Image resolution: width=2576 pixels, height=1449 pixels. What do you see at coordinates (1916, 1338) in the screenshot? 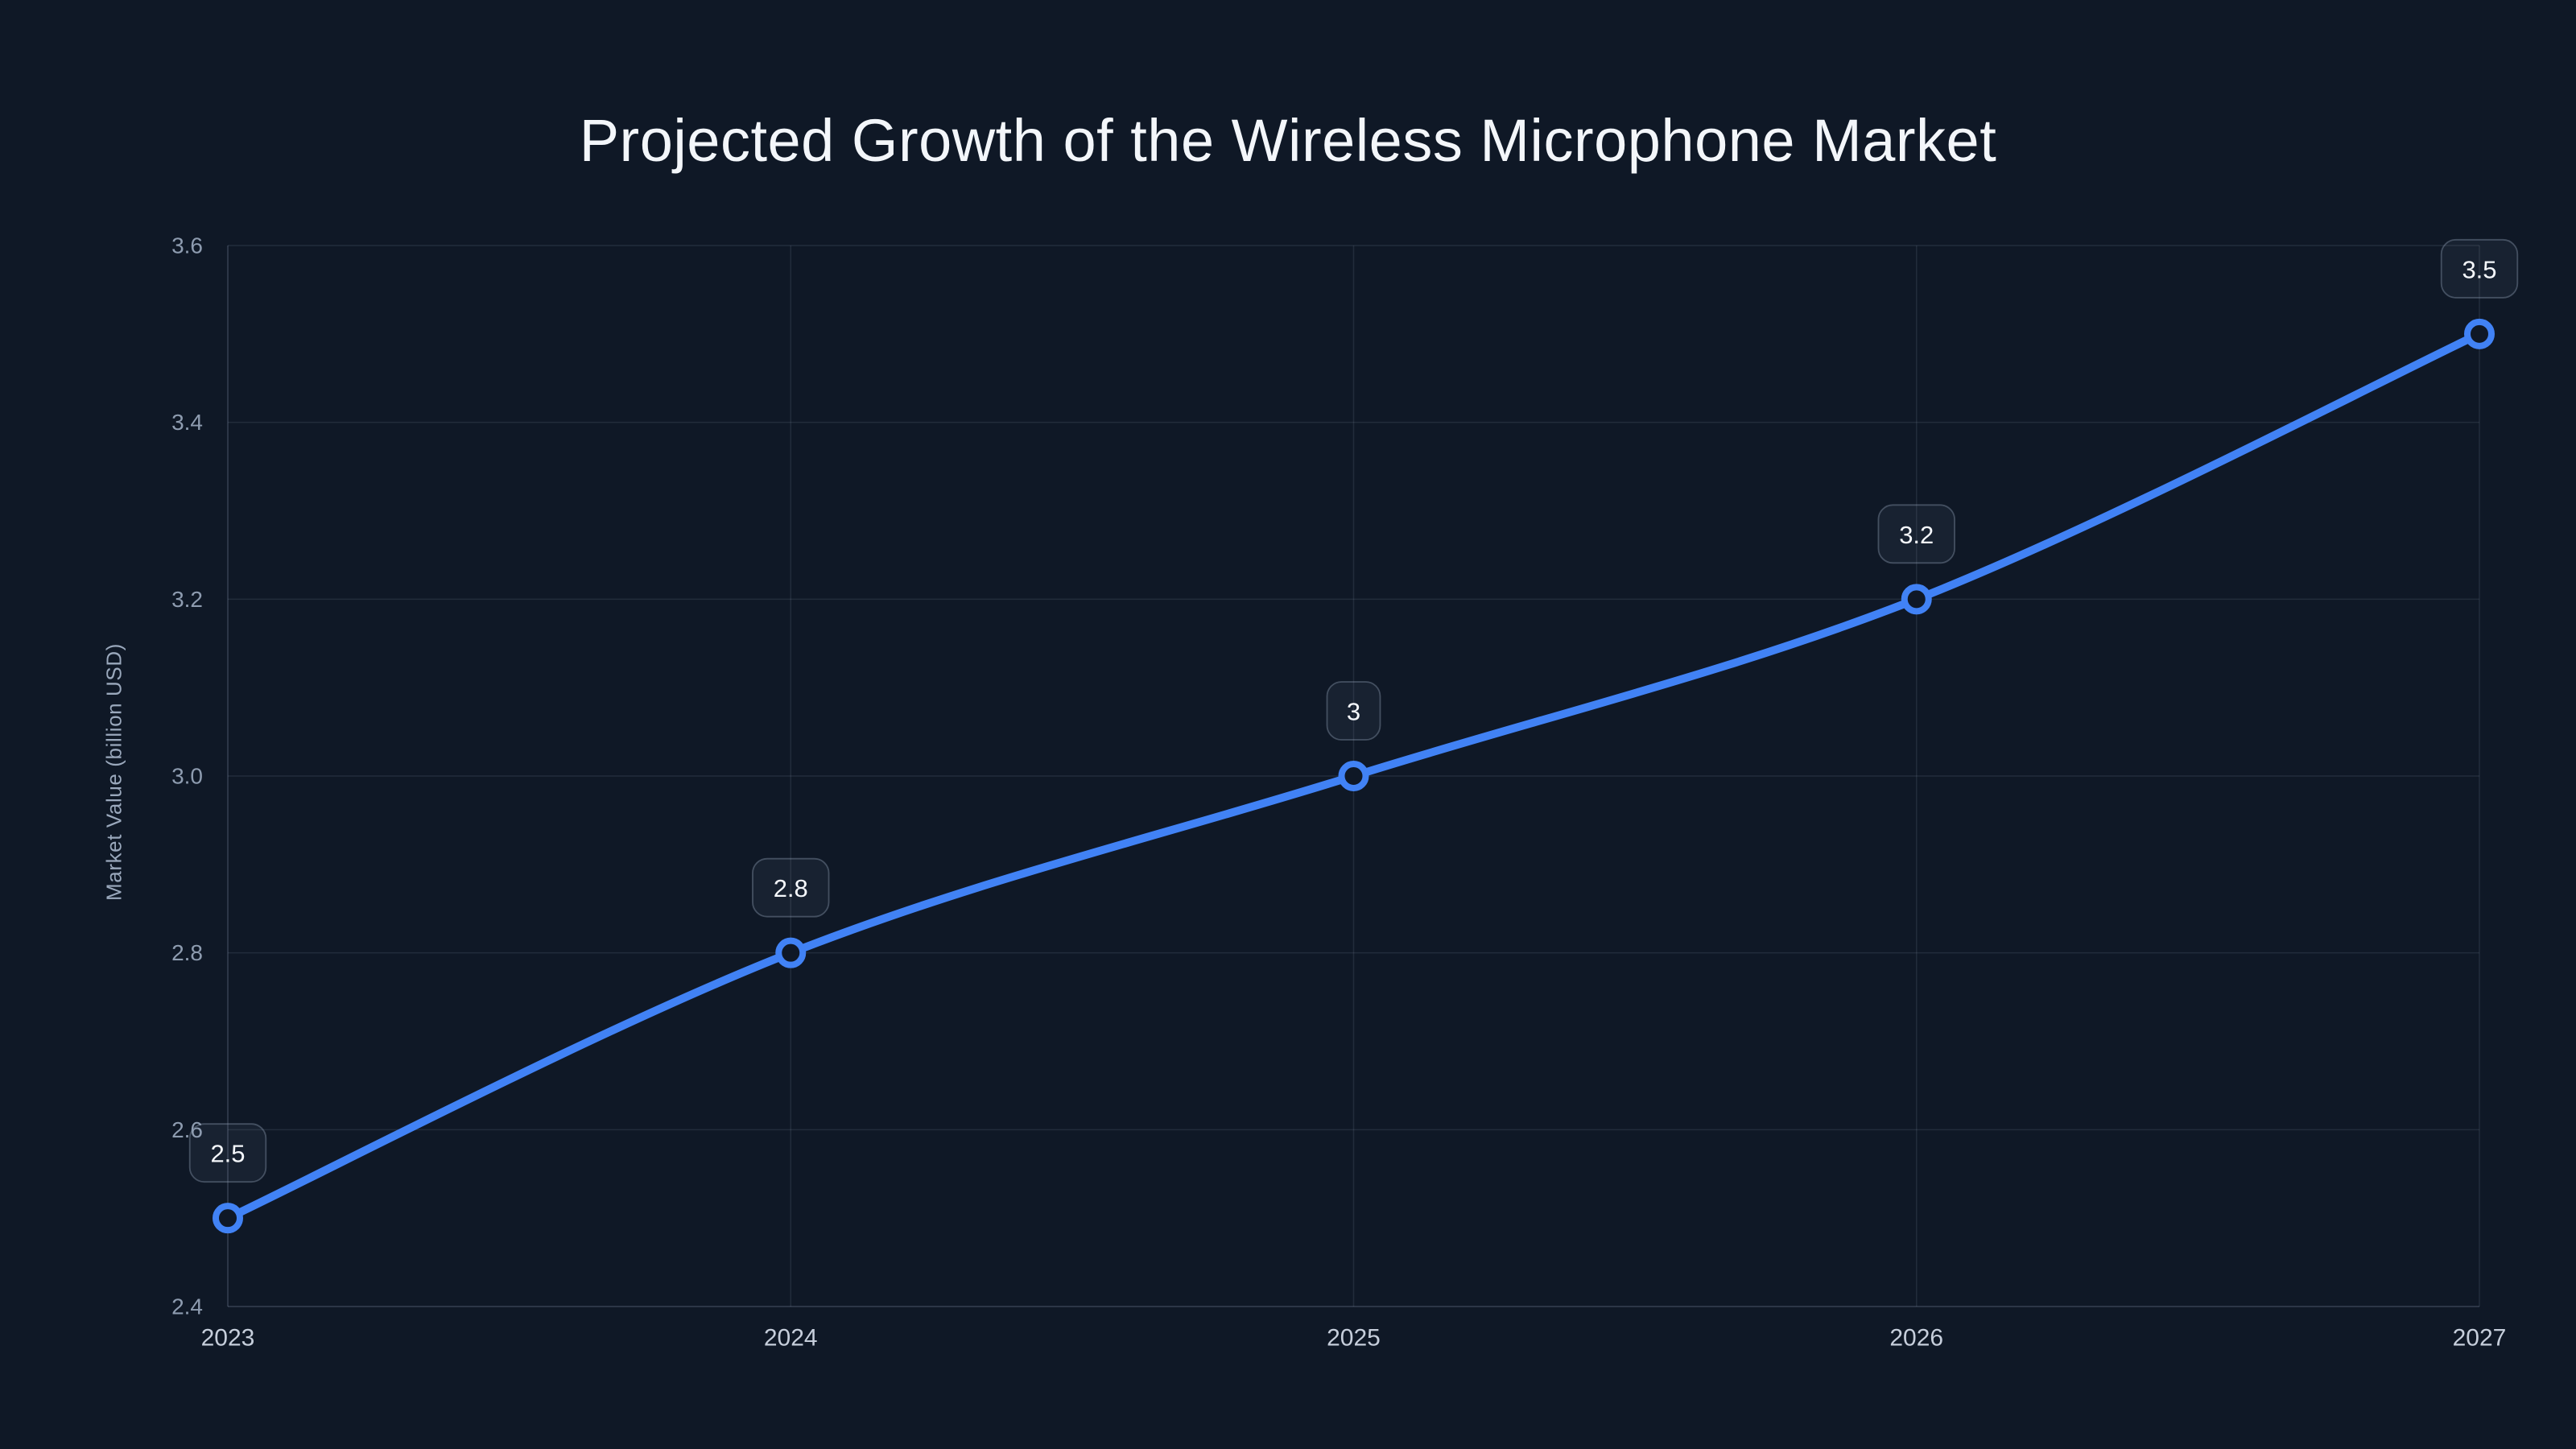
I see `x-tick-label-2026: 2026` at bounding box center [1916, 1338].